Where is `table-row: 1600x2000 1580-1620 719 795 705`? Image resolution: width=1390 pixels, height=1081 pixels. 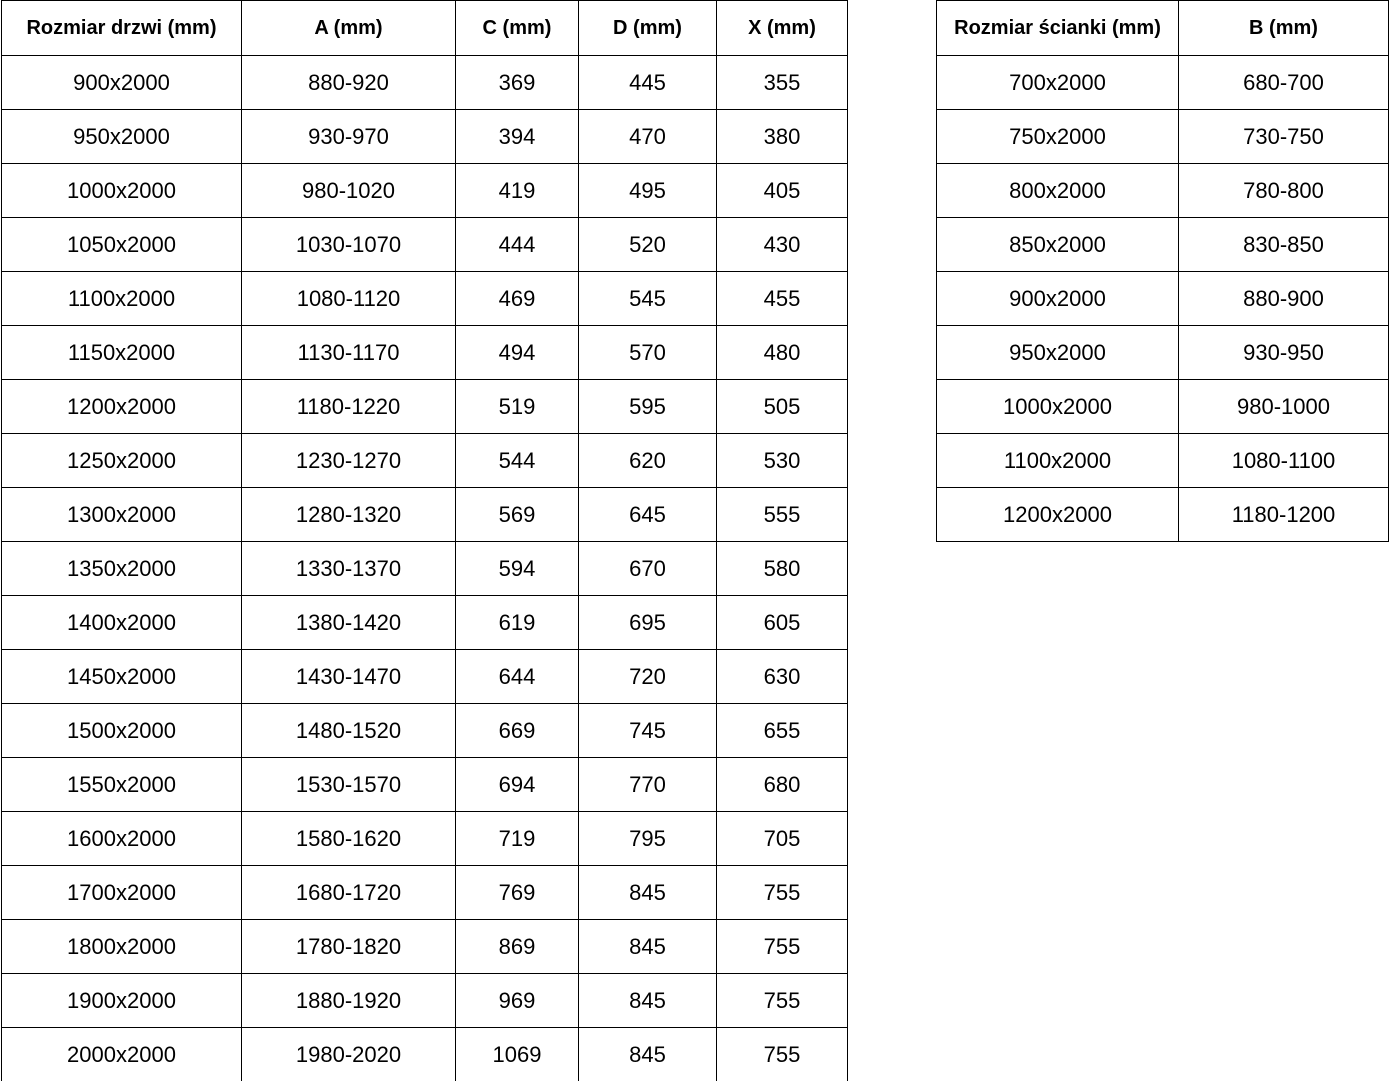
table-row: 1600x2000 1580-1620 719 795 705 is located at coordinates (424, 838).